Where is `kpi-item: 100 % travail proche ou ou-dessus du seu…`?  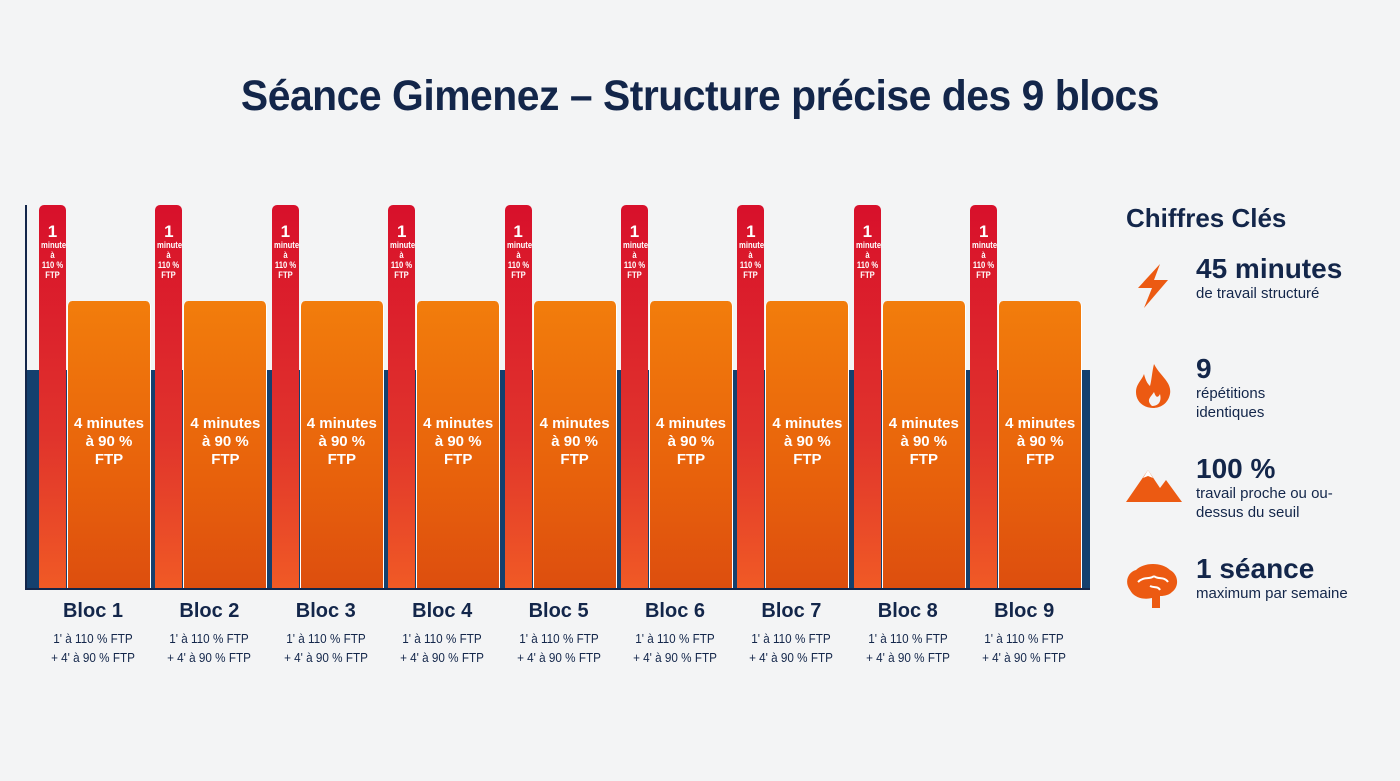 kpi-item: 100 % travail proche ou ou-dessus du seu… is located at coordinates (1261, 504).